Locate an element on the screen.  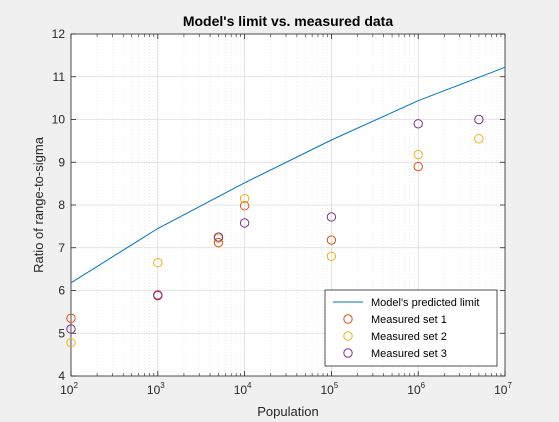
legend-box is located at coordinates (411, 328).